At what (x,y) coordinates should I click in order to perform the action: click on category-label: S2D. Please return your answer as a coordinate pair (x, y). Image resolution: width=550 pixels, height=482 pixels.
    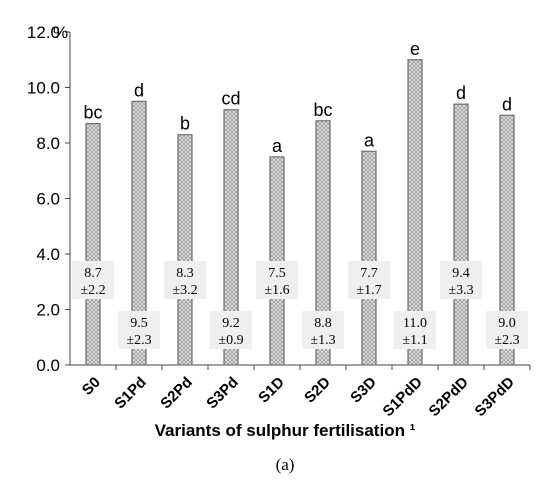
    Looking at the image, I should click on (317, 390).